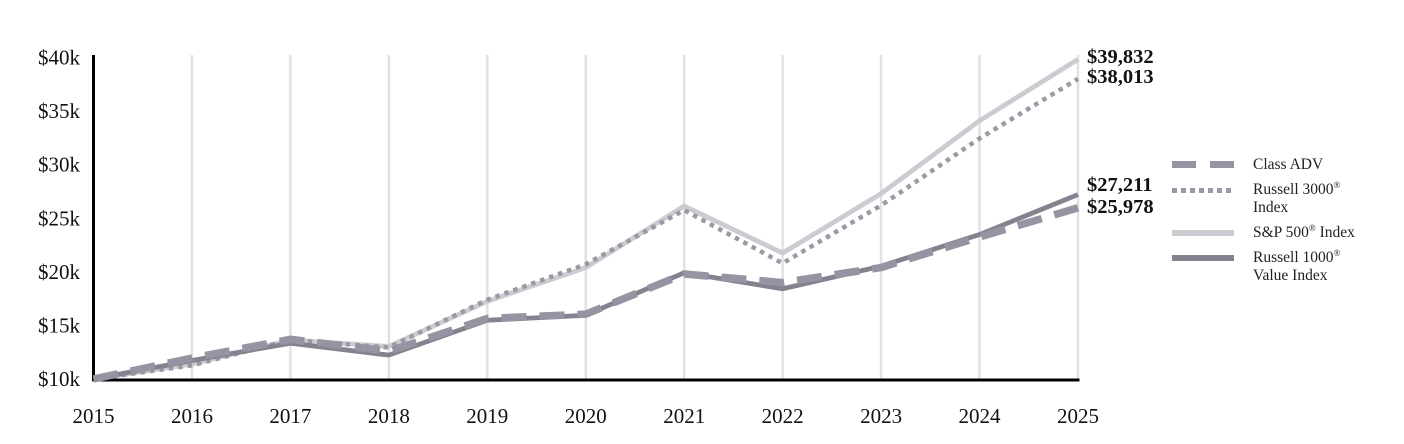  I want to click on x-tick-label-2024: 2024, so click(980, 416).